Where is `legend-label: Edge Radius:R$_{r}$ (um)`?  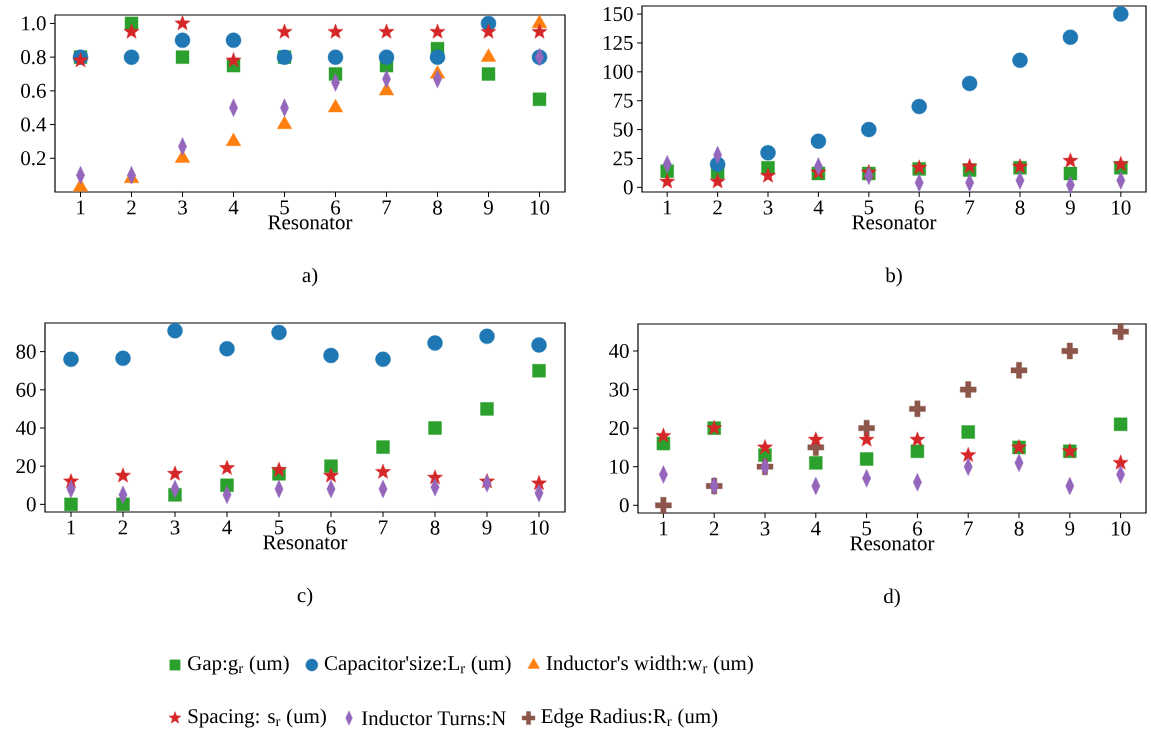
legend-label: Edge Radius:R$_{r}$ (um) is located at coordinates (629, 718).